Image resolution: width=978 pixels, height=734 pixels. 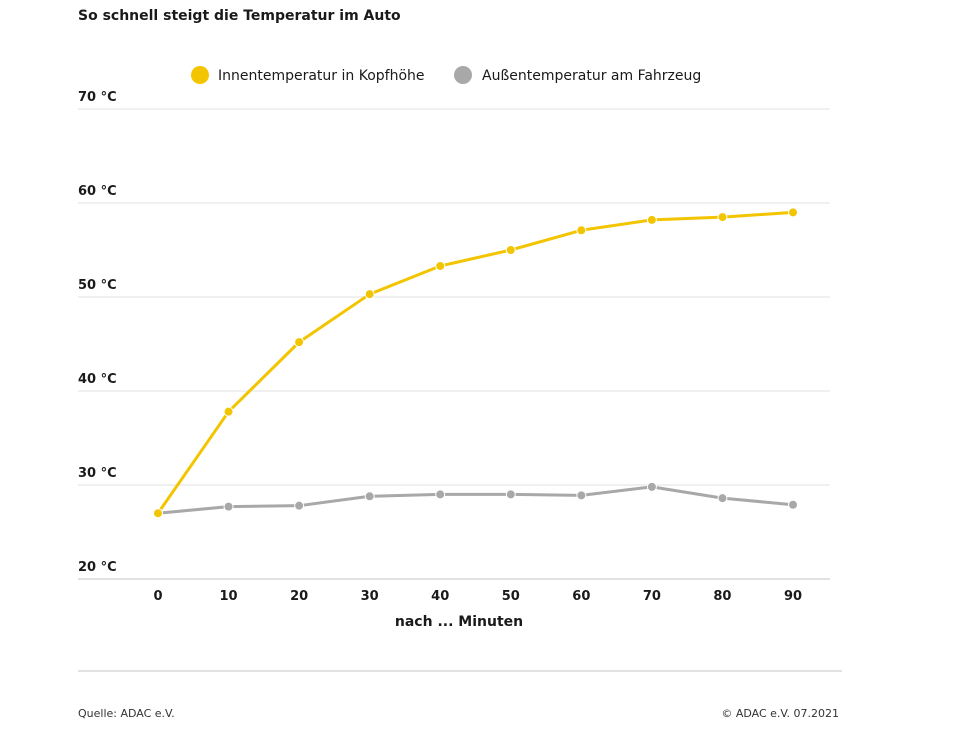 What do you see at coordinates (793, 596) in the screenshot?
I see `x-tick-label: 90` at bounding box center [793, 596].